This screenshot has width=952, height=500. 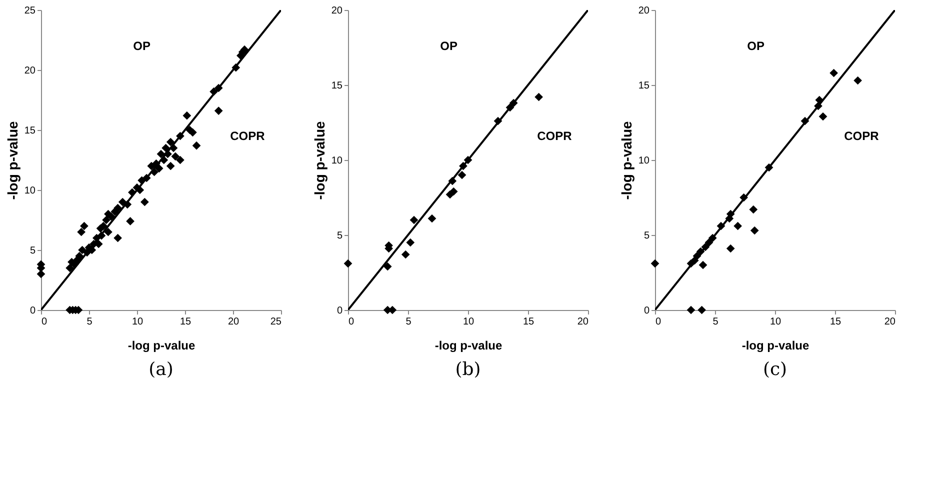 What do you see at coordinates (161, 369) in the screenshot?
I see `text: (a)` at bounding box center [161, 369].